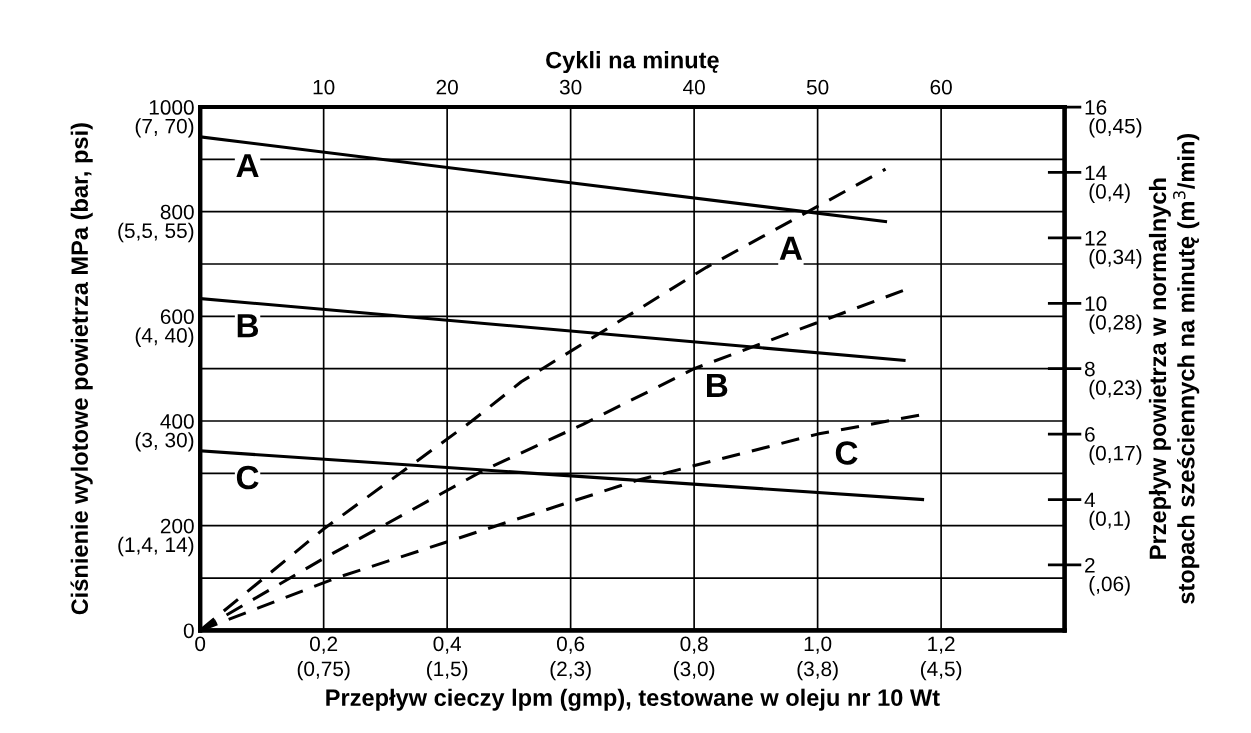 The image size is (1251, 733). I want to click on text: (0,1), so click(1109, 520).